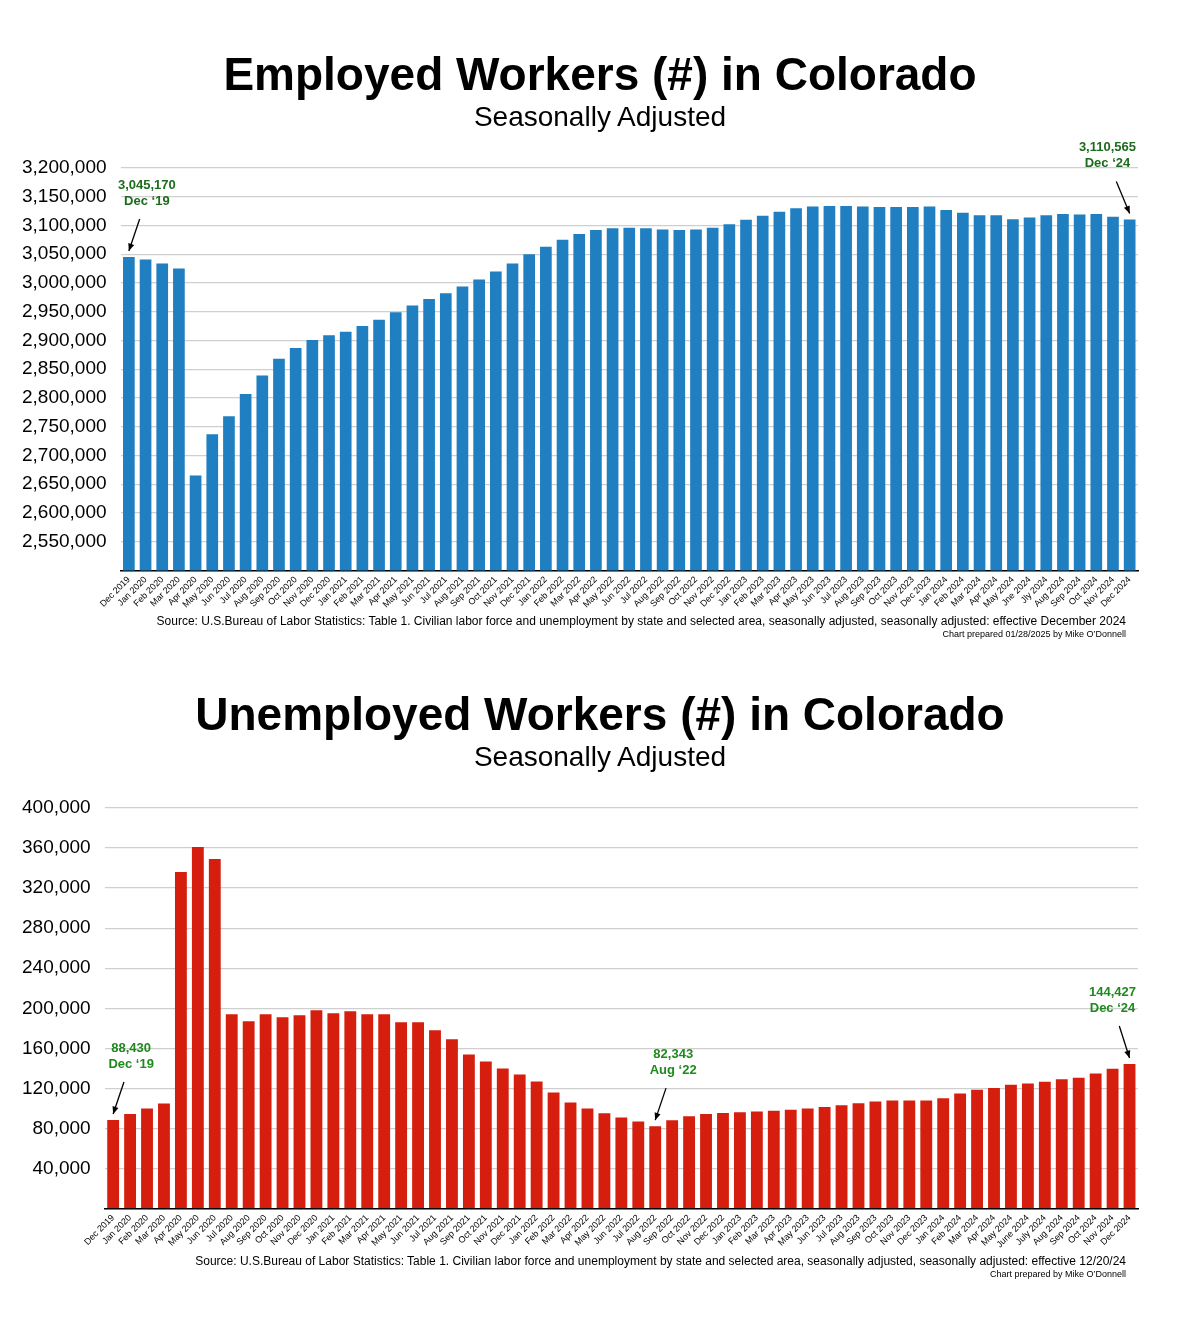 The height and width of the screenshot is (1333, 1200). Describe the element at coordinates (641, 621) in the screenshot. I see `source-note: Source: U.S.Bureau of Labor Statistics: Table 1. Civilian labor force and unemployment by state and selected area, seasonally adjusted, seasonally adjusted: effective December 2024` at that location.